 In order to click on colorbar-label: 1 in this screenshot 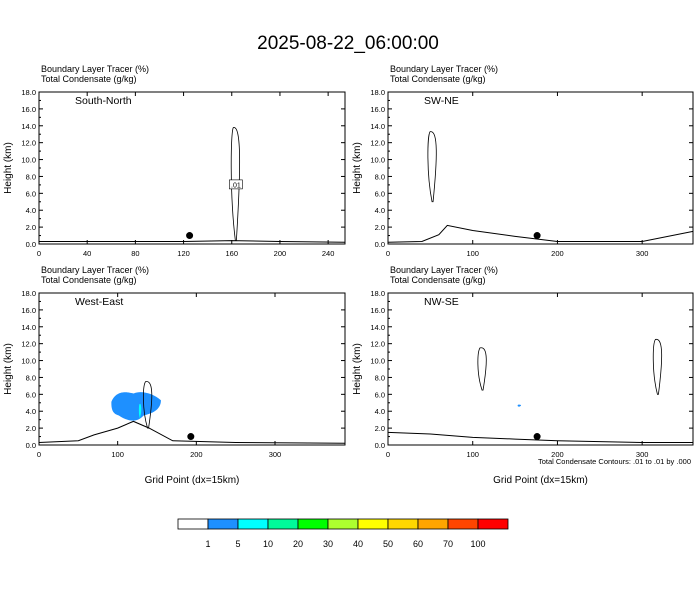, I will do `click(207, 544)`.